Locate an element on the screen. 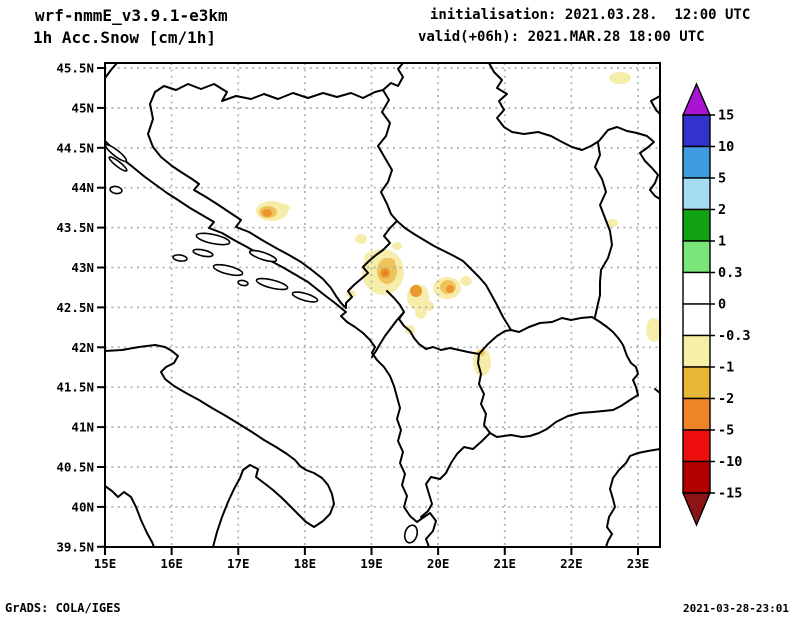 Image resolution: width=800 pixels, height=618 pixels. border-drina is located at coordinates (387, 155).